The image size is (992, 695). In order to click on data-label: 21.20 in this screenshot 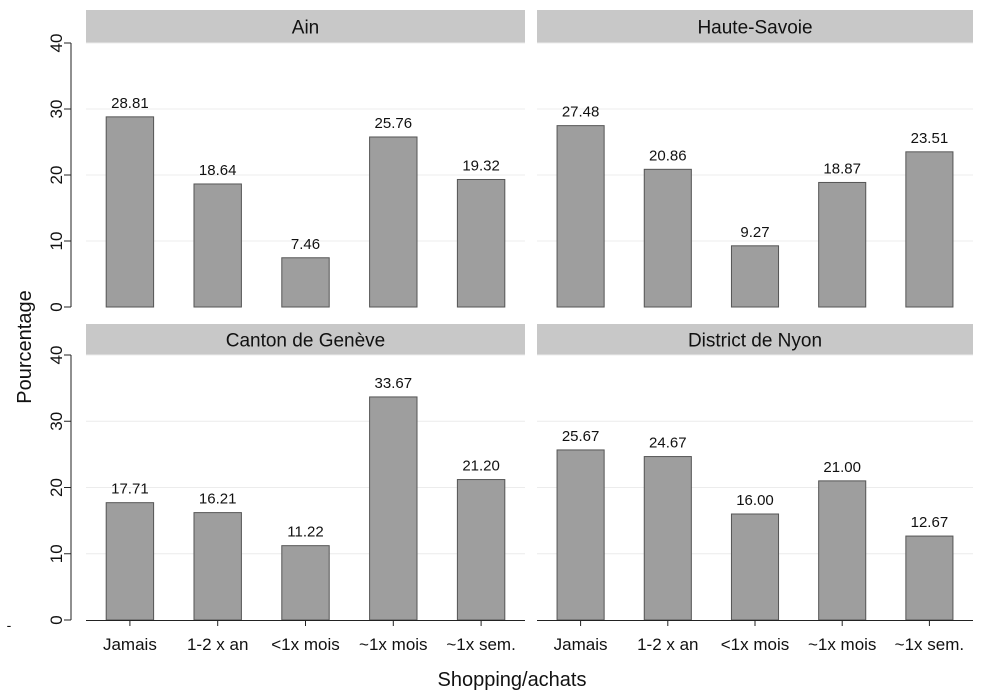, I will do `click(481, 466)`.